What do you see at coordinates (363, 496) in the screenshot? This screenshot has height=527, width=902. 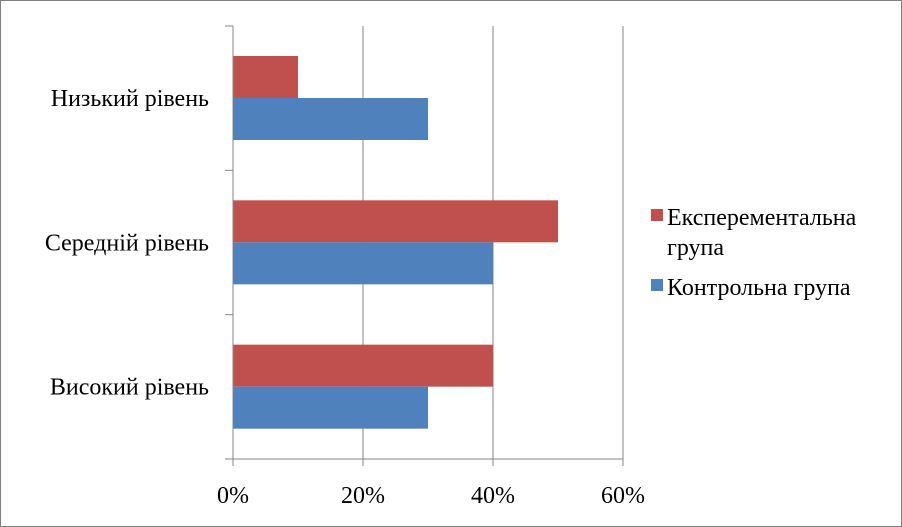 I see `x-tick-label: 20%` at bounding box center [363, 496].